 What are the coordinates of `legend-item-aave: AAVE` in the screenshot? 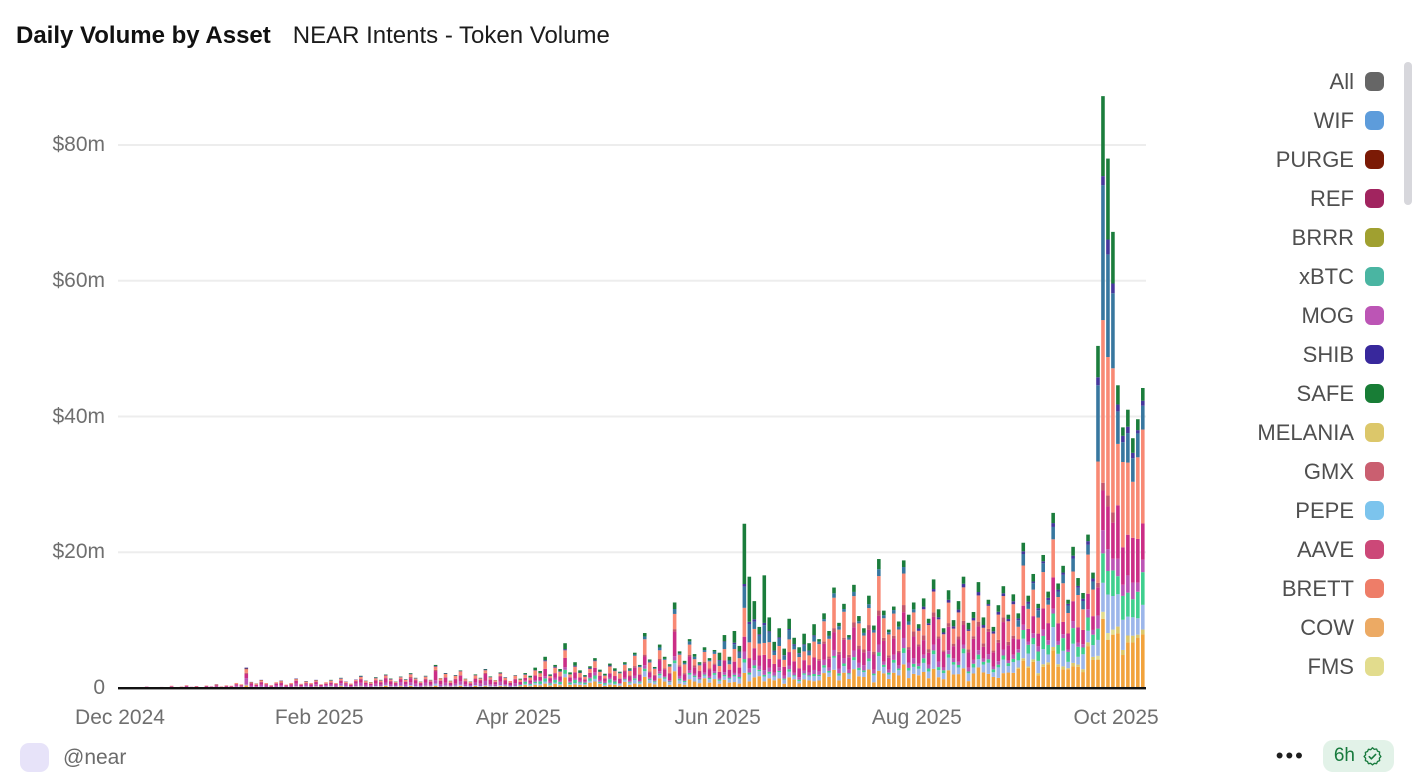 It's located at (1320, 549).